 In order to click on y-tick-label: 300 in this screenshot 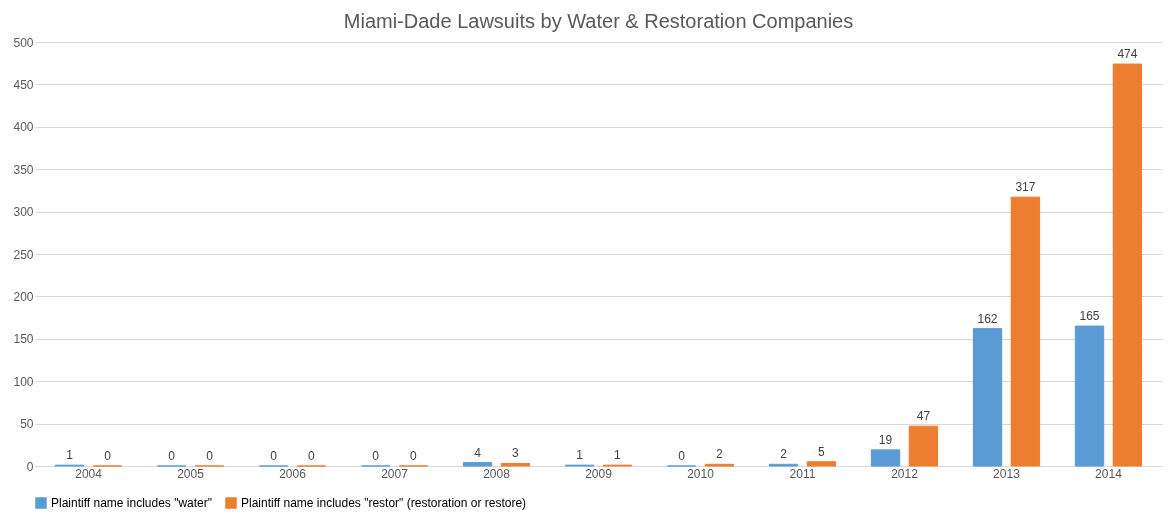, I will do `click(23, 212)`.